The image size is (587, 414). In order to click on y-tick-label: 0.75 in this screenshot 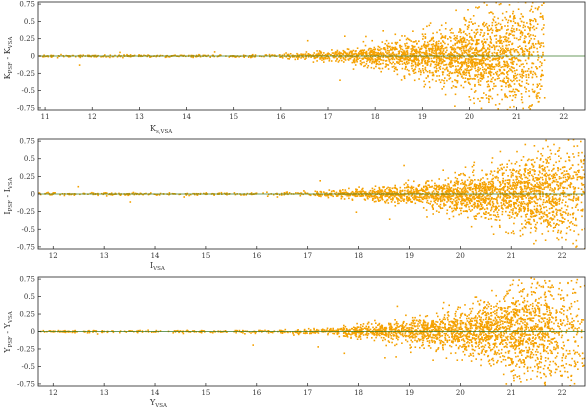, I will do `click(27, 5)`.